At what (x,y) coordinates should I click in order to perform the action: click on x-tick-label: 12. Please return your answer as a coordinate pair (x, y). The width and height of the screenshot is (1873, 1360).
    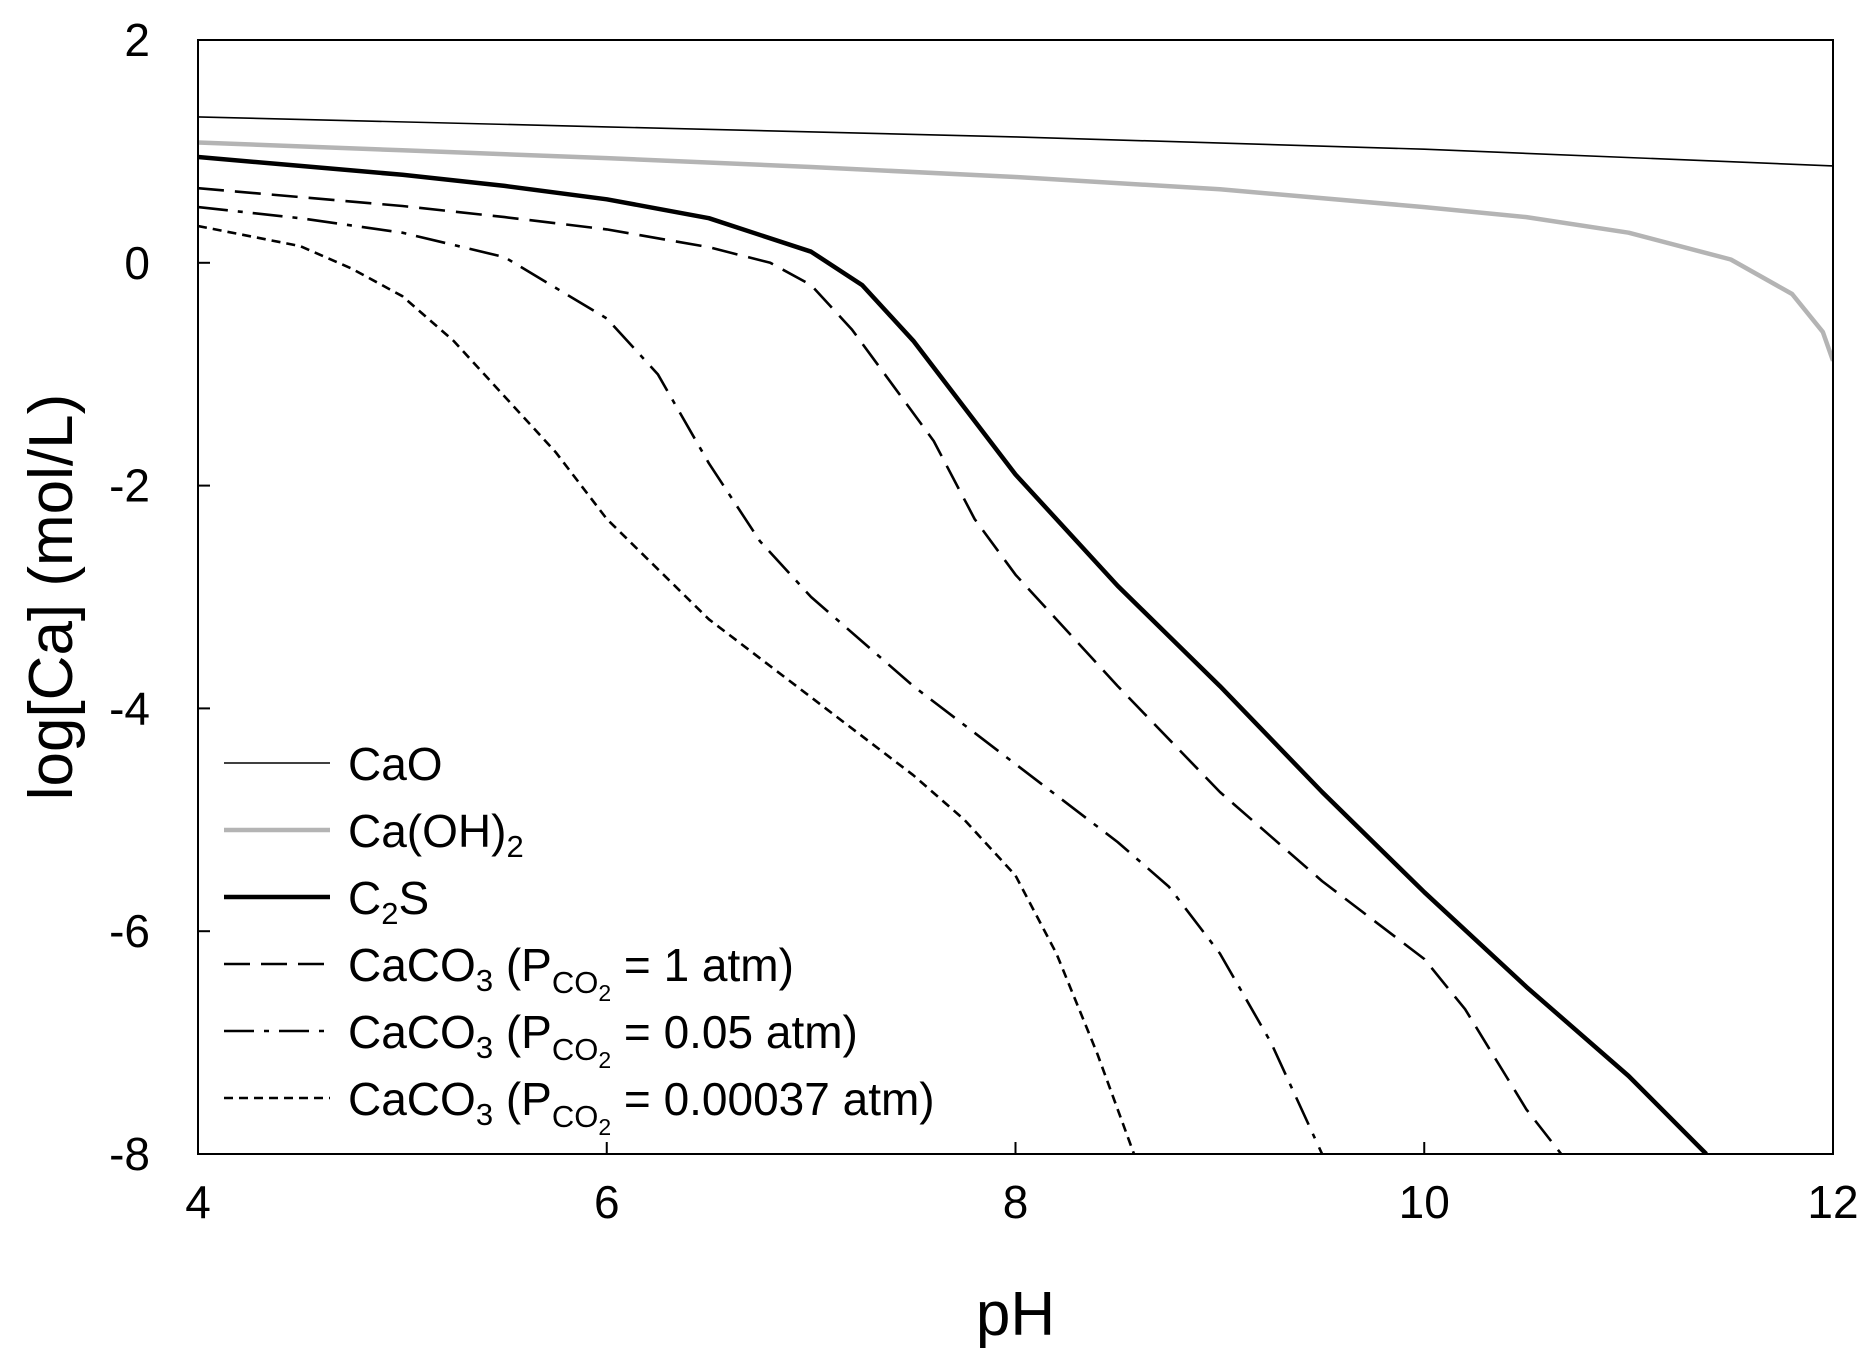
    Looking at the image, I should click on (1832, 1202).